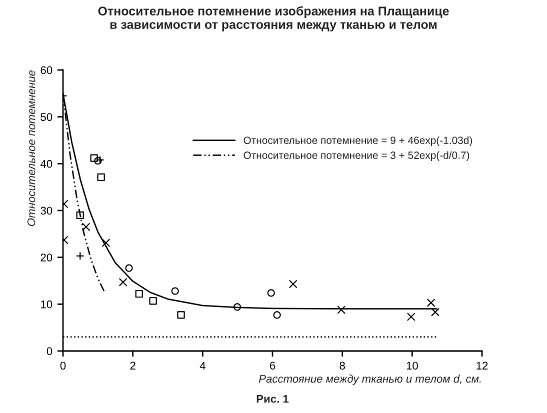 The image size is (547, 413). Describe the element at coordinates (203, 366) in the screenshot. I see `x-tick-label: 4` at that location.